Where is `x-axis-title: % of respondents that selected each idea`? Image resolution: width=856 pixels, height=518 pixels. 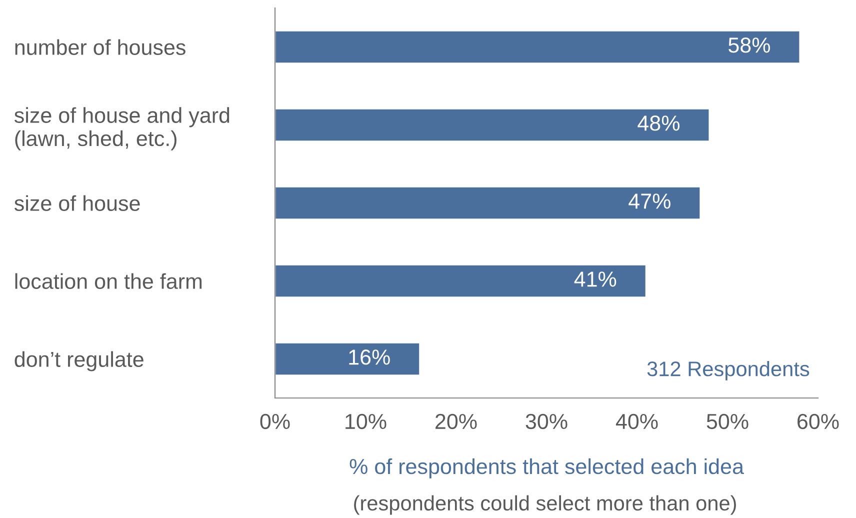
x-axis-title: % of respondents that selected each idea is located at coordinates (547, 468).